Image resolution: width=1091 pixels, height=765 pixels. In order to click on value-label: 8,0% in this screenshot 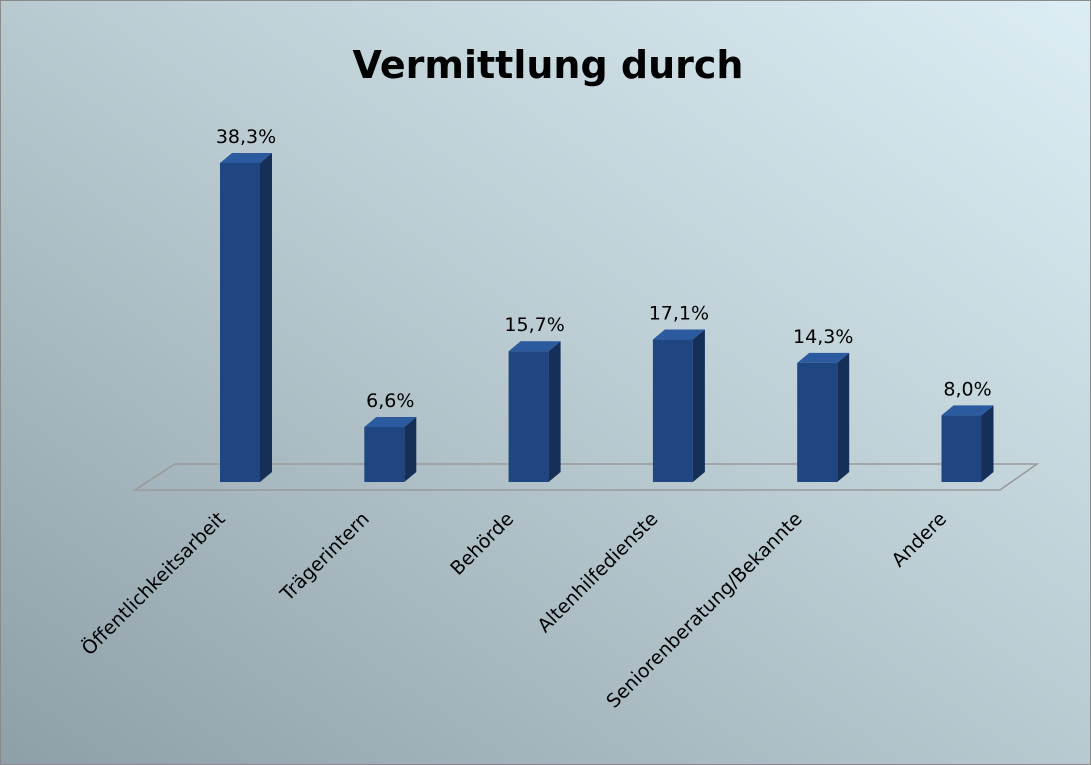, I will do `click(967, 389)`.